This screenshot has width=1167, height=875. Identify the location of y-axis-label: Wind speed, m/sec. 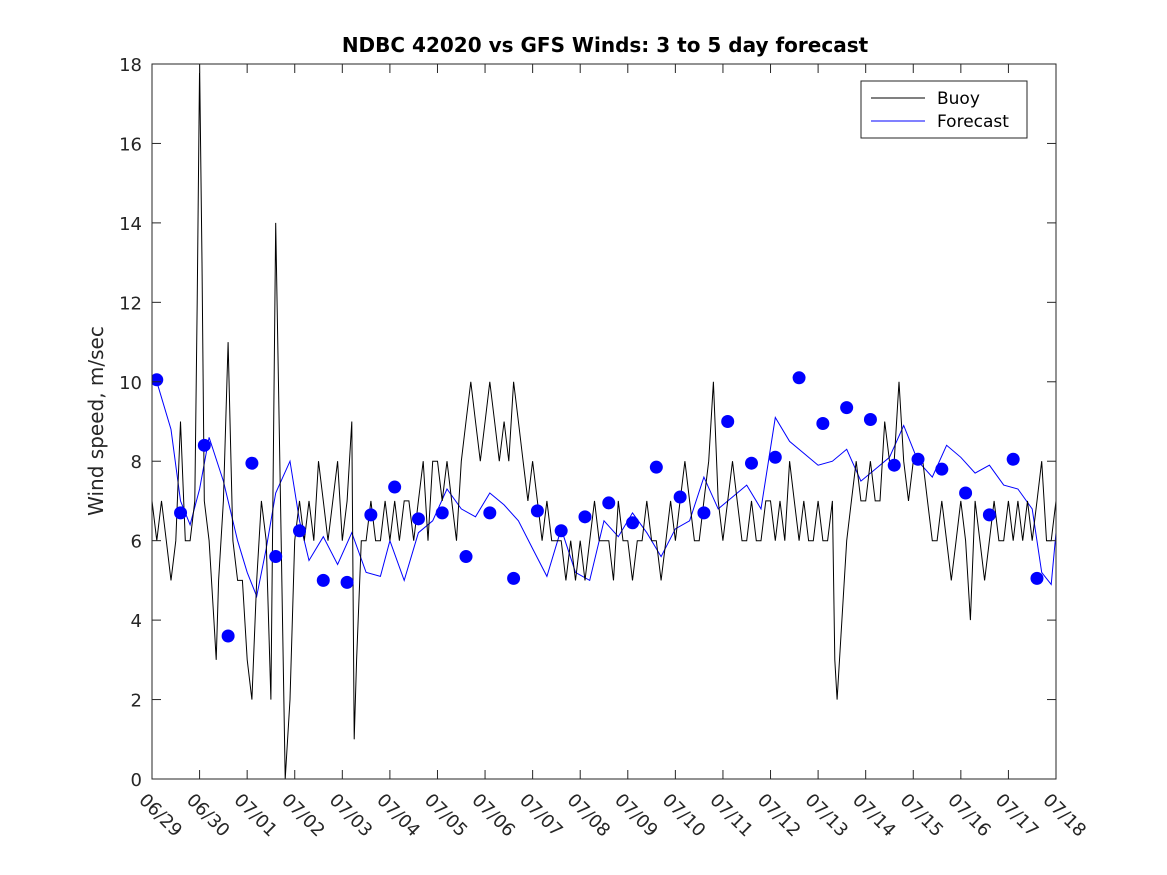
(96, 421).